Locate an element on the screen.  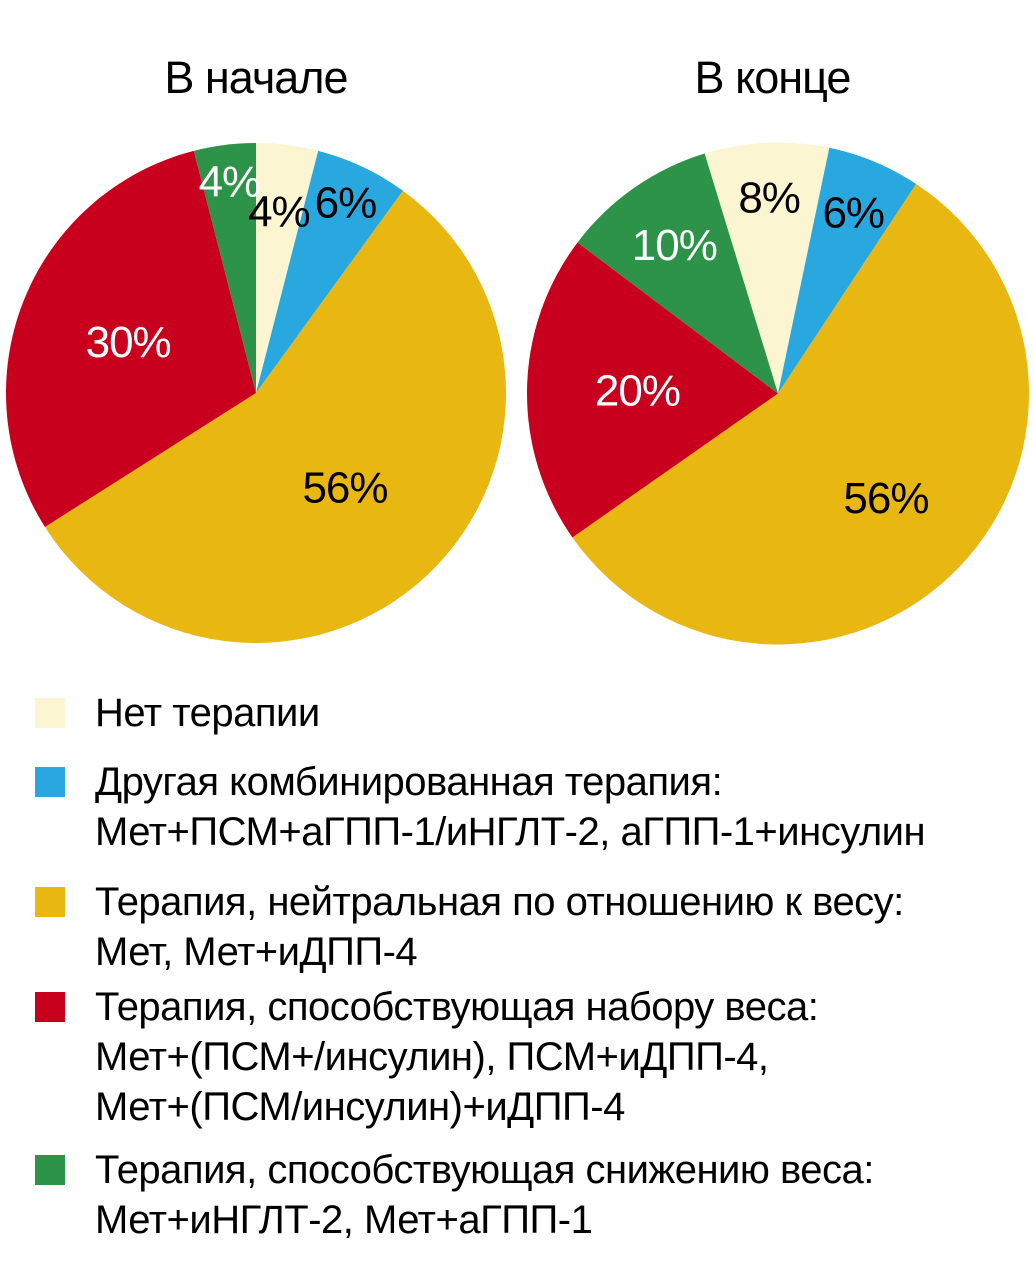
legend-line: Терапия, способствующая набору веса: is located at coordinates (457, 1007).